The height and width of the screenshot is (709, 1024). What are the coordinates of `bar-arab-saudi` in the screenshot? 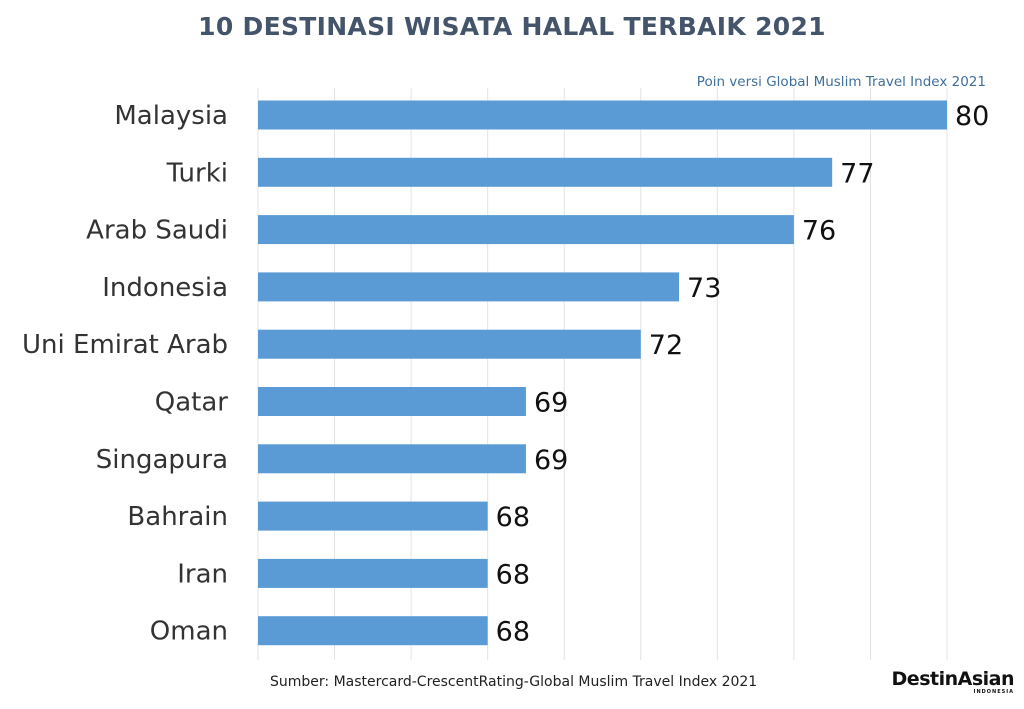 It's located at (526, 230).